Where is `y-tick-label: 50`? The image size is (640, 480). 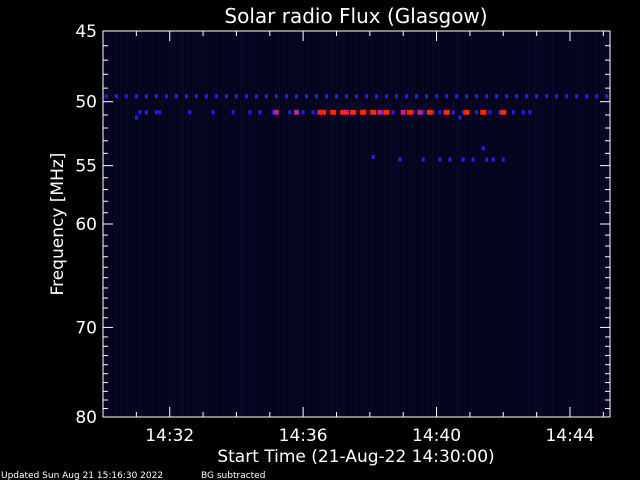 y-tick-label: 50 is located at coordinates (86, 103).